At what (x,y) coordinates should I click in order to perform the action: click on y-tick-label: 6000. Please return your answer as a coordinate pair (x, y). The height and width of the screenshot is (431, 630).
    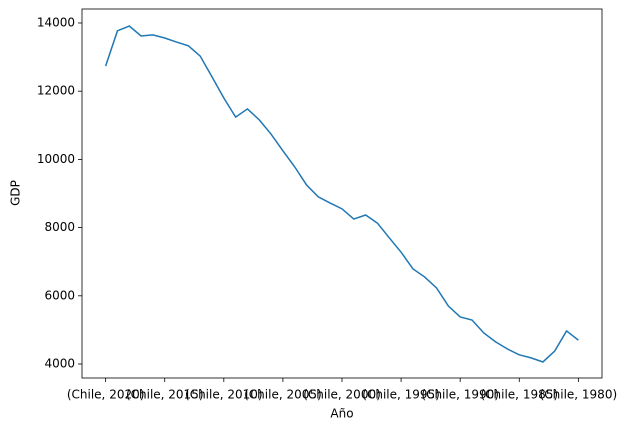
    Looking at the image, I should click on (59, 295).